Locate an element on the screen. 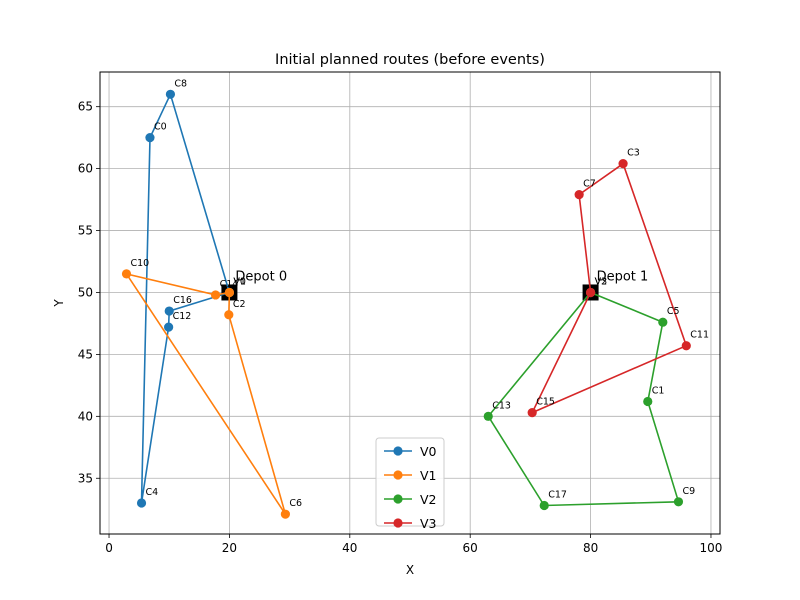 The image size is (800, 600). chart-title: Initial planned routes (before events) is located at coordinates (410, 60).